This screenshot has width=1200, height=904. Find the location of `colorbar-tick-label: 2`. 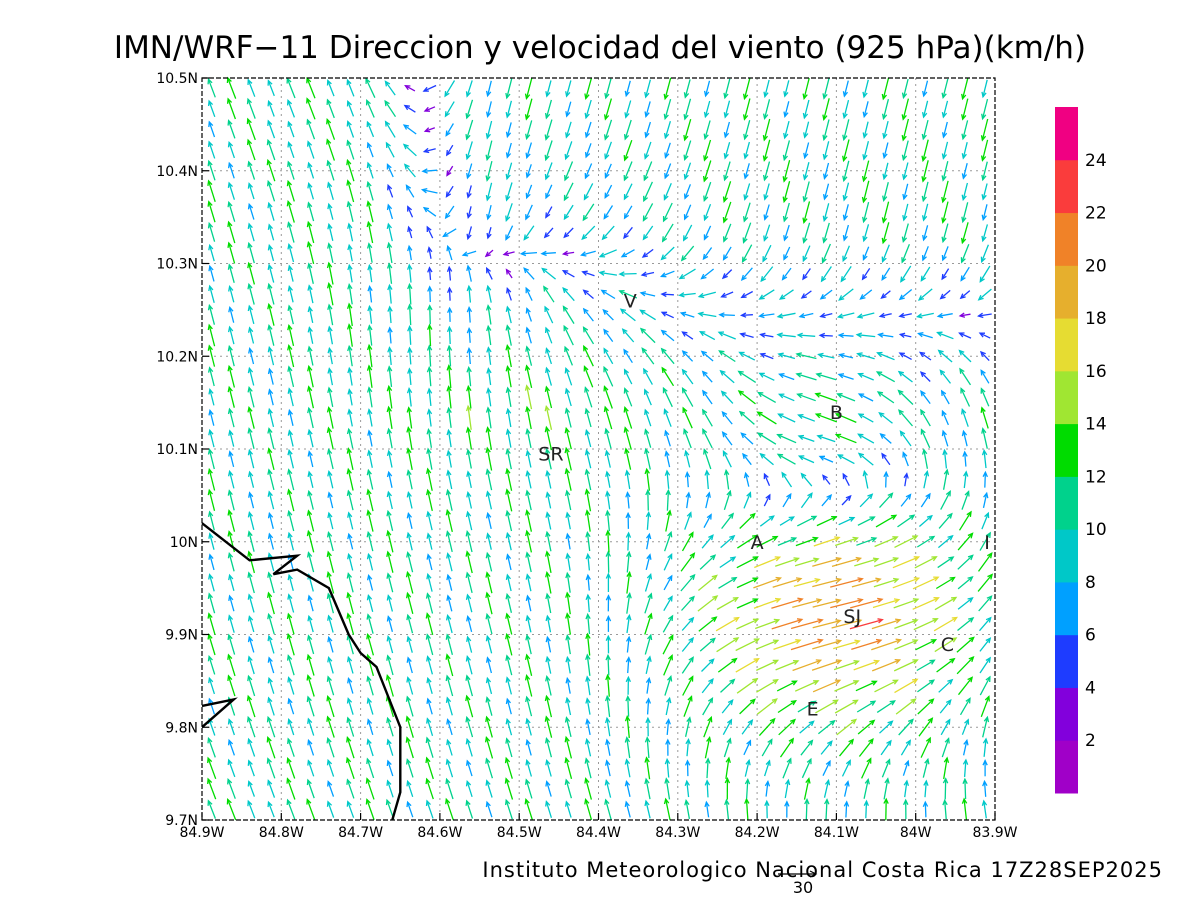

colorbar-tick-label: 2 is located at coordinates (1090, 741).